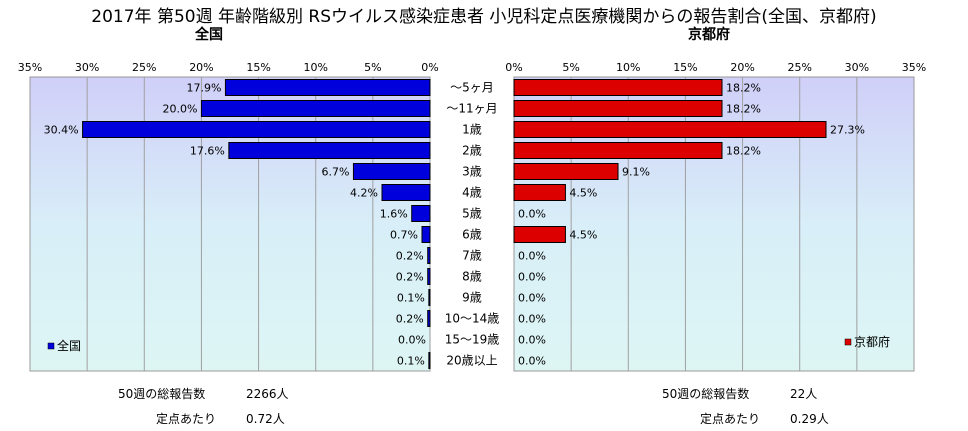  What do you see at coordinates (472, 256) in the screenshot?
I see `category-label: 7歳` at bounding box center [472, 256].